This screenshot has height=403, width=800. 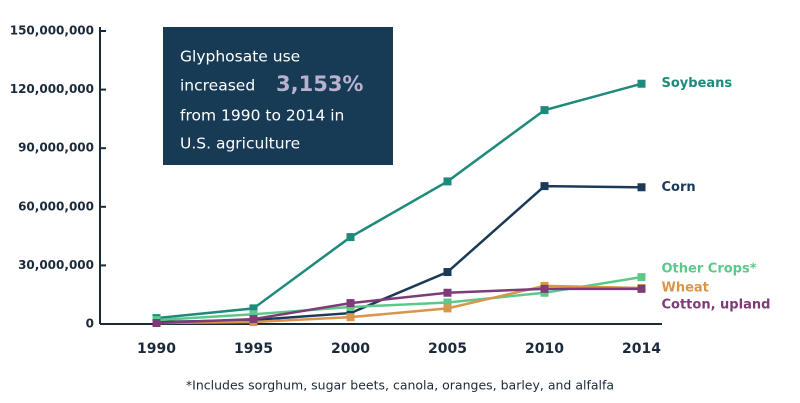 What do you see at coordinates (56, 265) in the screenshot?
I see `y-tick-label: 30,000,000` at bounding box center [56, 265].